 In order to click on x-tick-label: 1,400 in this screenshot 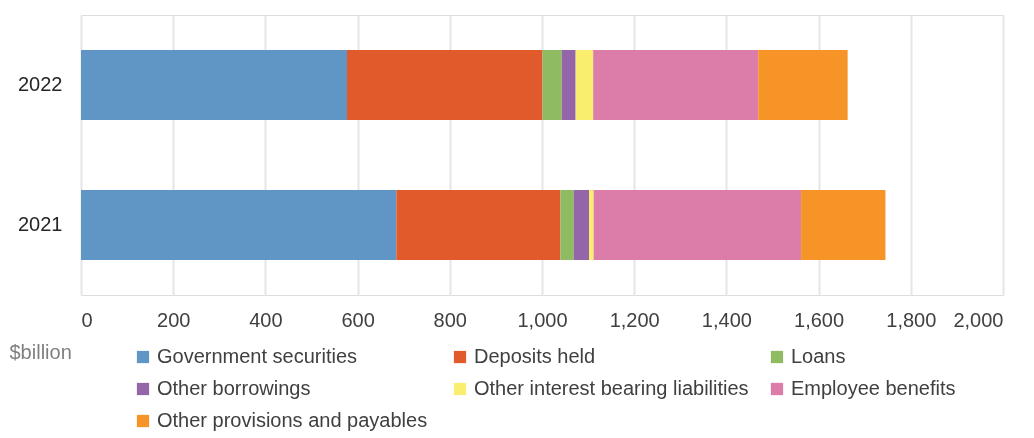, I will do `click(726, 319)`.